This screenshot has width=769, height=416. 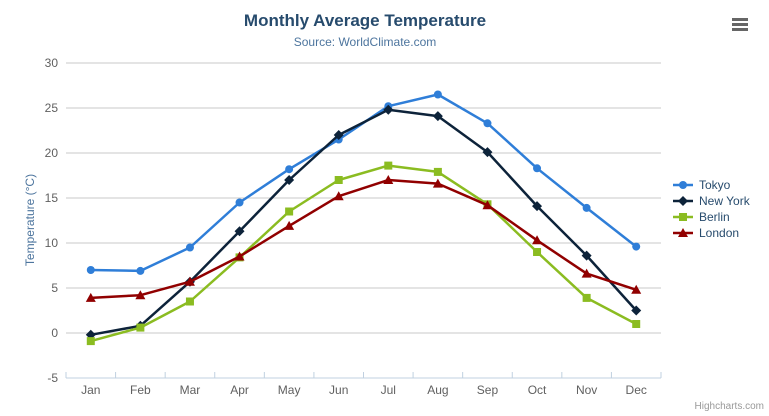 What do you see at coordinates (54, 288) in the screenshot?
I see `y-axis-label: 5` at bounding box center [54, 288].